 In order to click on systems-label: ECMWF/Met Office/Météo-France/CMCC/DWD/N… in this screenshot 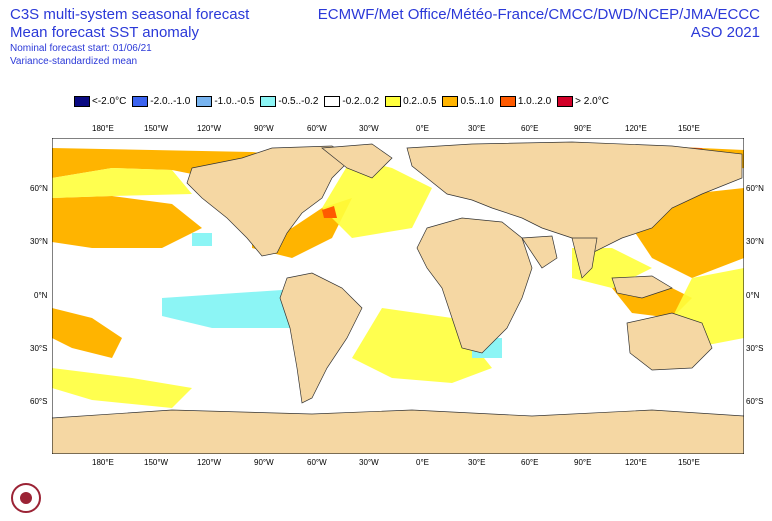, I will do `click(538, 14)`.